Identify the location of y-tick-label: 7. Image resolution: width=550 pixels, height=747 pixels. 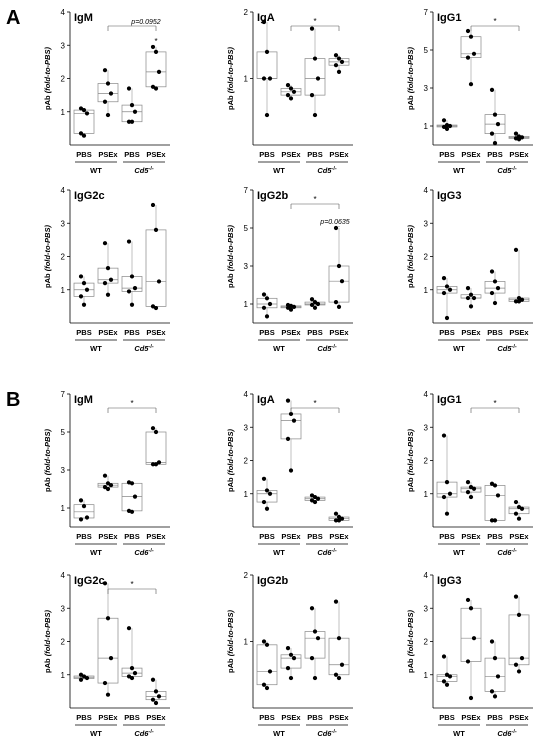
(63, 394).